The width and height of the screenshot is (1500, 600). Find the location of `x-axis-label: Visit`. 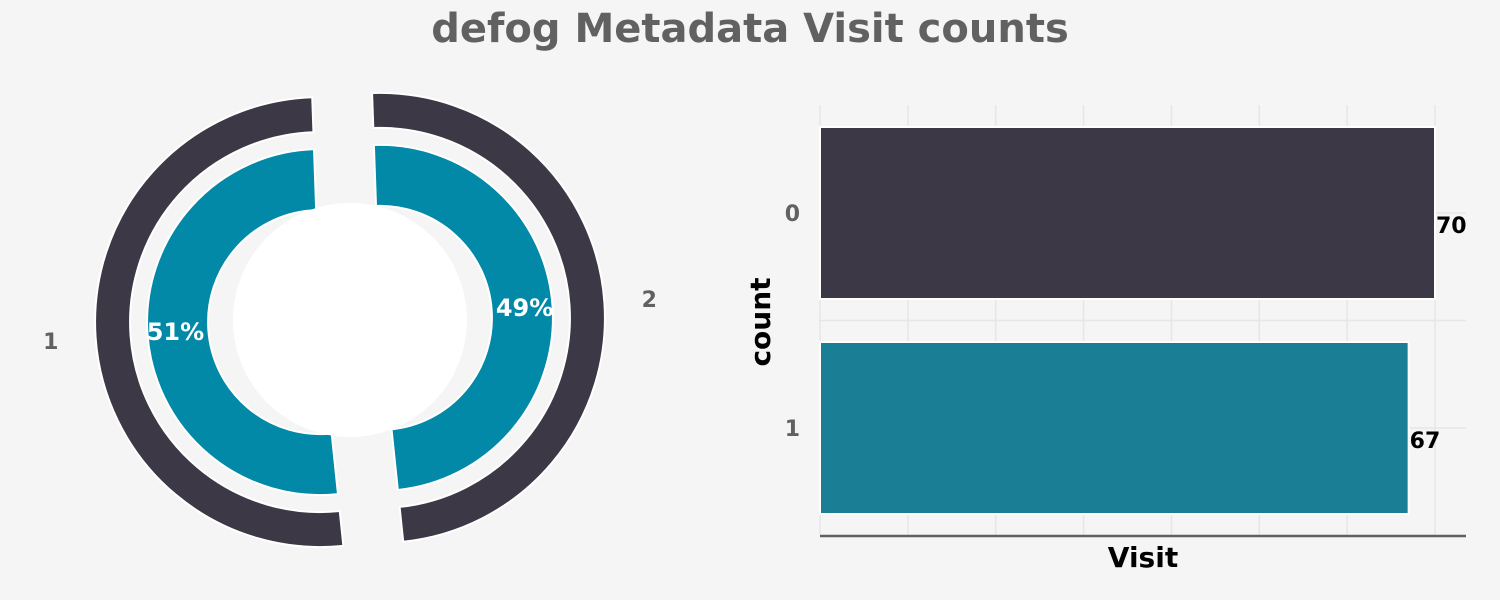

x-axis-label: Visit is located at coordinates (1143, 557).